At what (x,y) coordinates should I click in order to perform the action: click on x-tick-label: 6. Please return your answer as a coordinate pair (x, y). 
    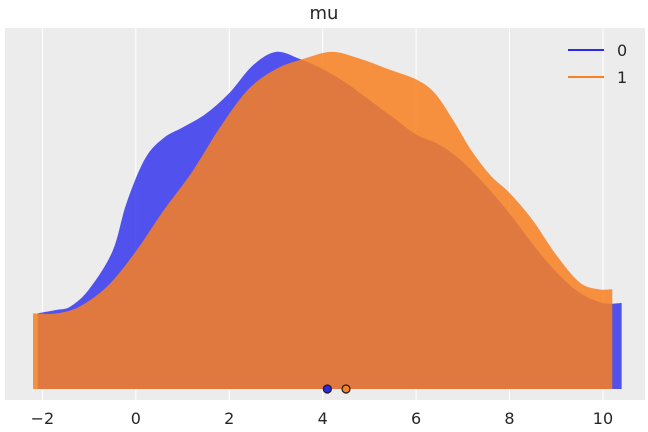
    Looking at the image, I should click on (416, 418).